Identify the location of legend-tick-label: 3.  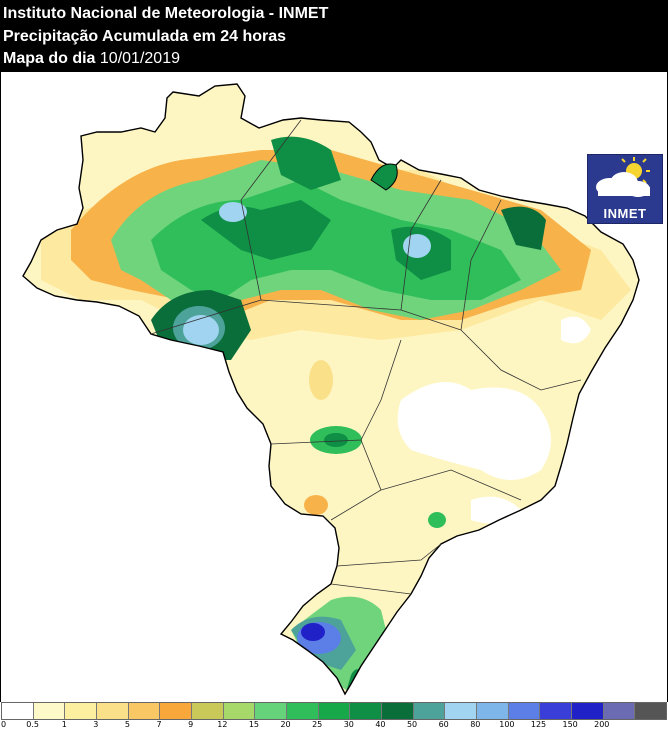
(96, 724).